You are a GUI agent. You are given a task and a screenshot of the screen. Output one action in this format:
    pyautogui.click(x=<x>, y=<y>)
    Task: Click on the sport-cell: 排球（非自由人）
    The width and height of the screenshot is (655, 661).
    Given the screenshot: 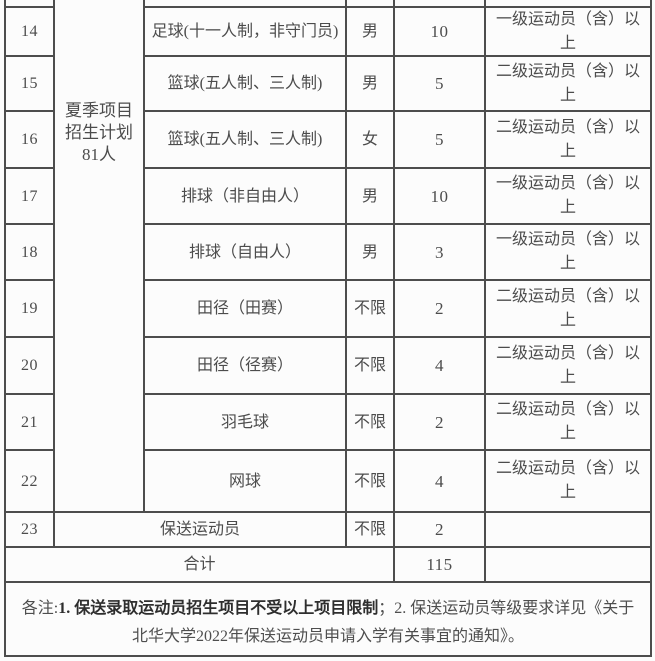 What is the action you would take?
    pyautogui.click(x=246, y=197)
    